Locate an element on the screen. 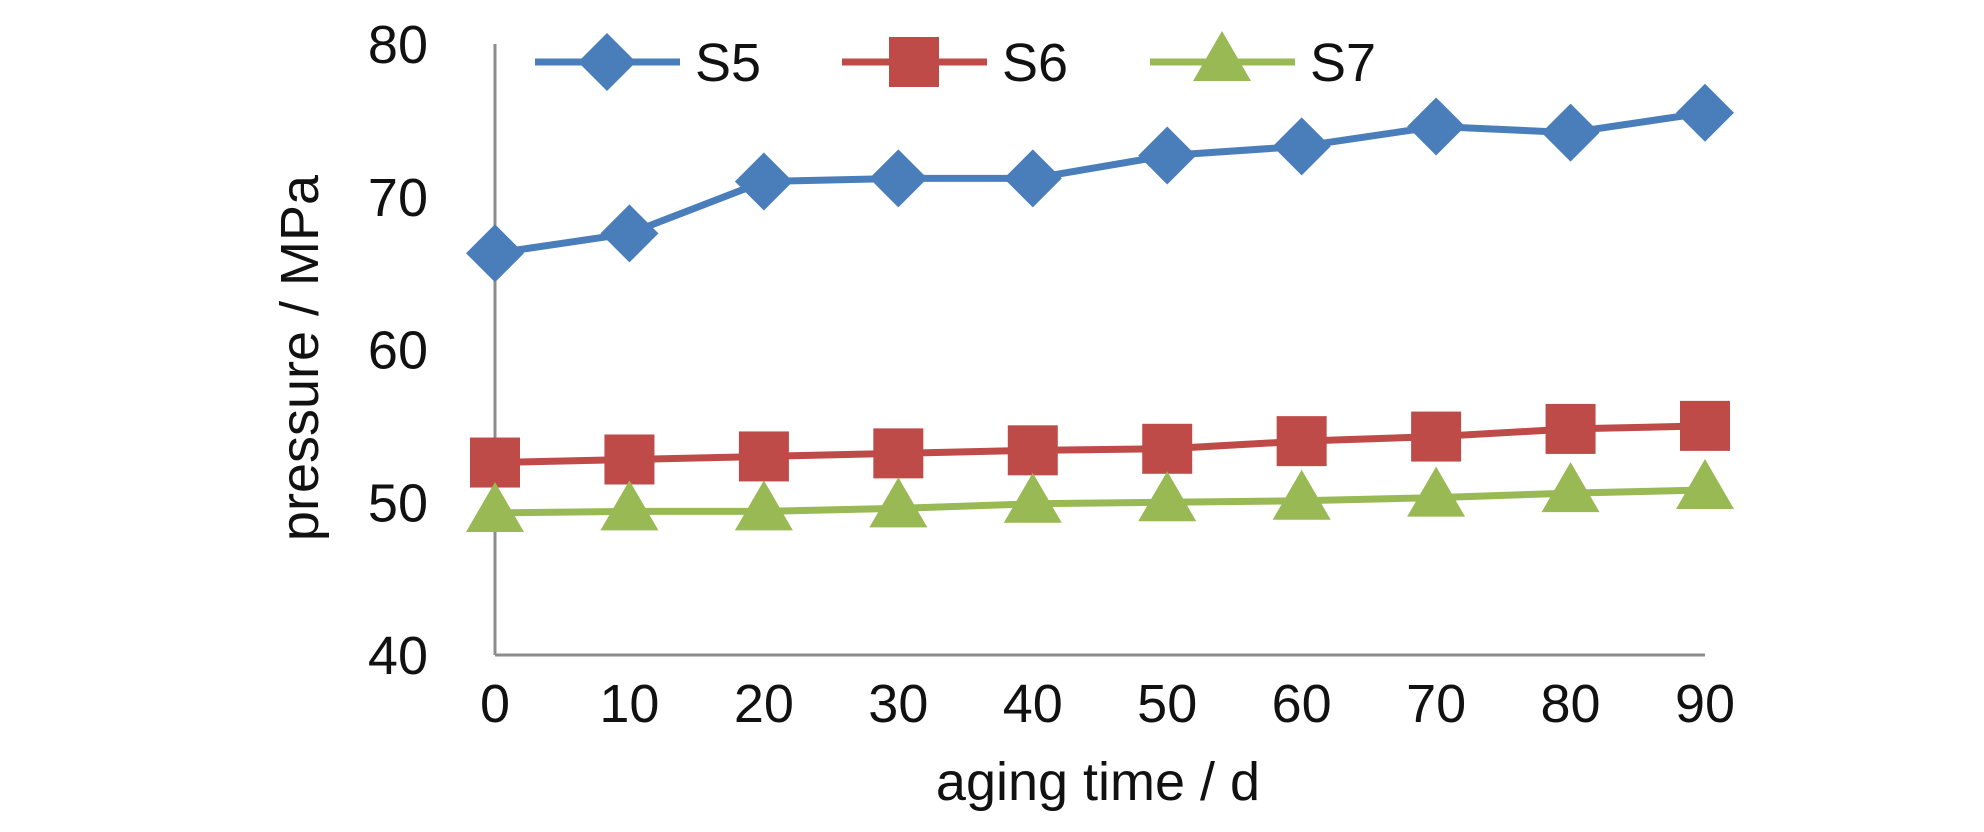  x-tick-label: 0 is located at coordinates (495, 704).